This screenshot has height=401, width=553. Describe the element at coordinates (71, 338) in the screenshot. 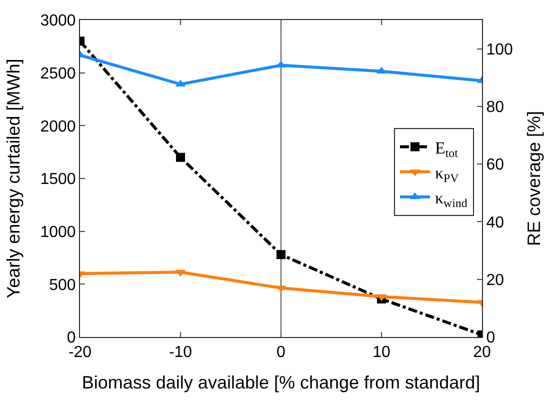

I see `y-tick-label: 0` at that location.